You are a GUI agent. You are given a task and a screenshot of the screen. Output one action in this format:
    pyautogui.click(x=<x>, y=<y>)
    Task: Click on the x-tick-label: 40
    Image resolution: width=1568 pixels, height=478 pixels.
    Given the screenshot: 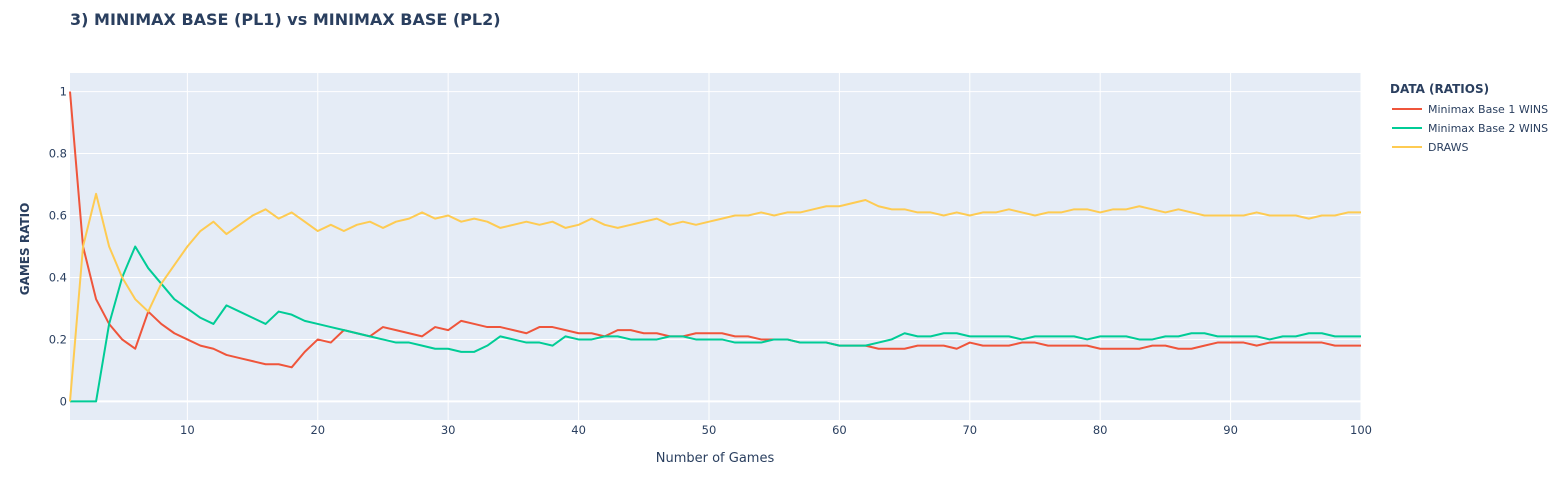 What is the action you would take?
    pyautogui.click(x=578, y=430)
    